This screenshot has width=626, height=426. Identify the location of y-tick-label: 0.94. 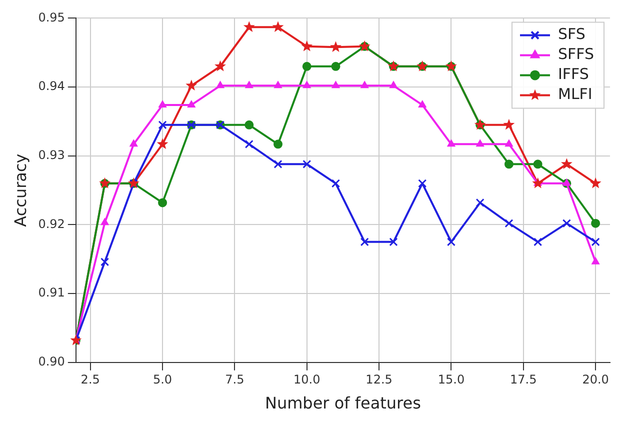
(51, 86).